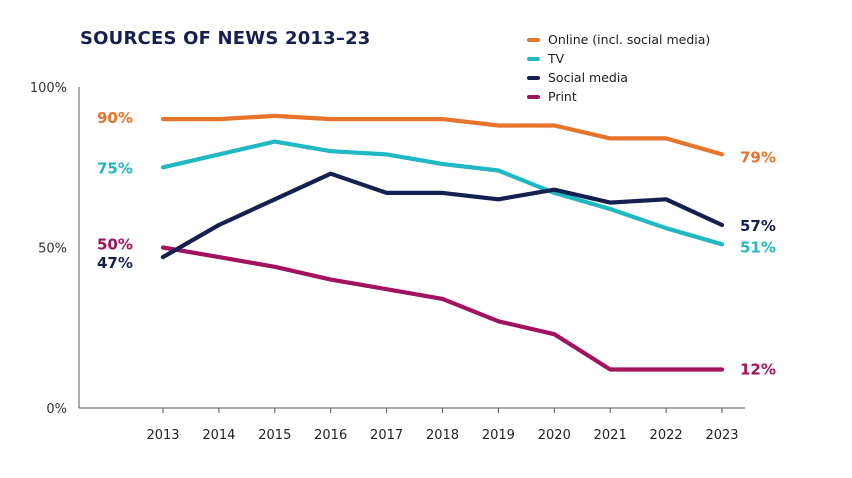 The width and height of the screenshot is (852, 478). Describe the element at coordinates (442, 435) in the screenshot. I see `x-tick-label: 2018` at that location.